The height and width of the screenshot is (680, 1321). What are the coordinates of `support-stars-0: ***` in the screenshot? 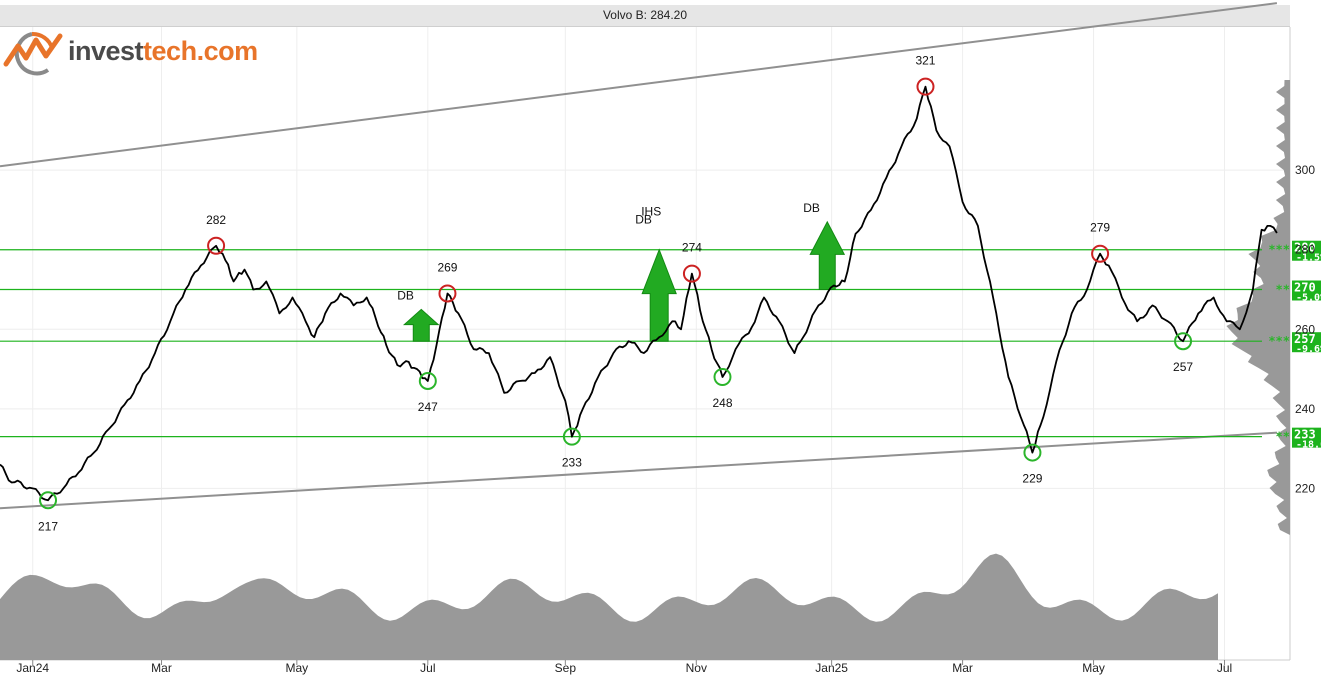 It's located at (1279, 250).